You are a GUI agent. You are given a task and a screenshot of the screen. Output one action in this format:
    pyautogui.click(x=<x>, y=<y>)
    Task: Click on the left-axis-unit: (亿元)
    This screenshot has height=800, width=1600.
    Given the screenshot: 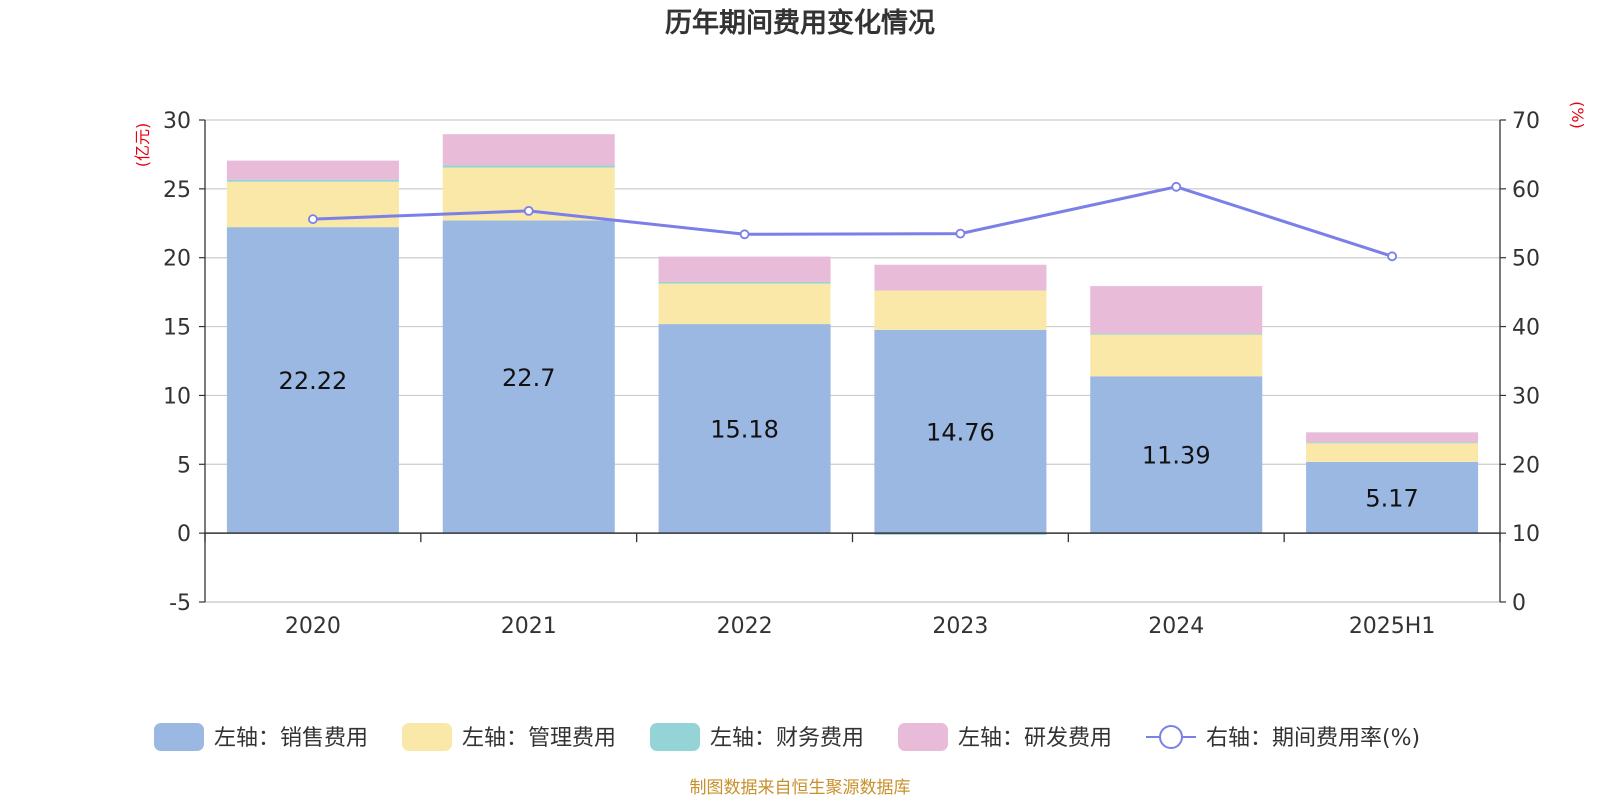 What is the action you would take?
    pyautogui.click(x=142, y=145)
    